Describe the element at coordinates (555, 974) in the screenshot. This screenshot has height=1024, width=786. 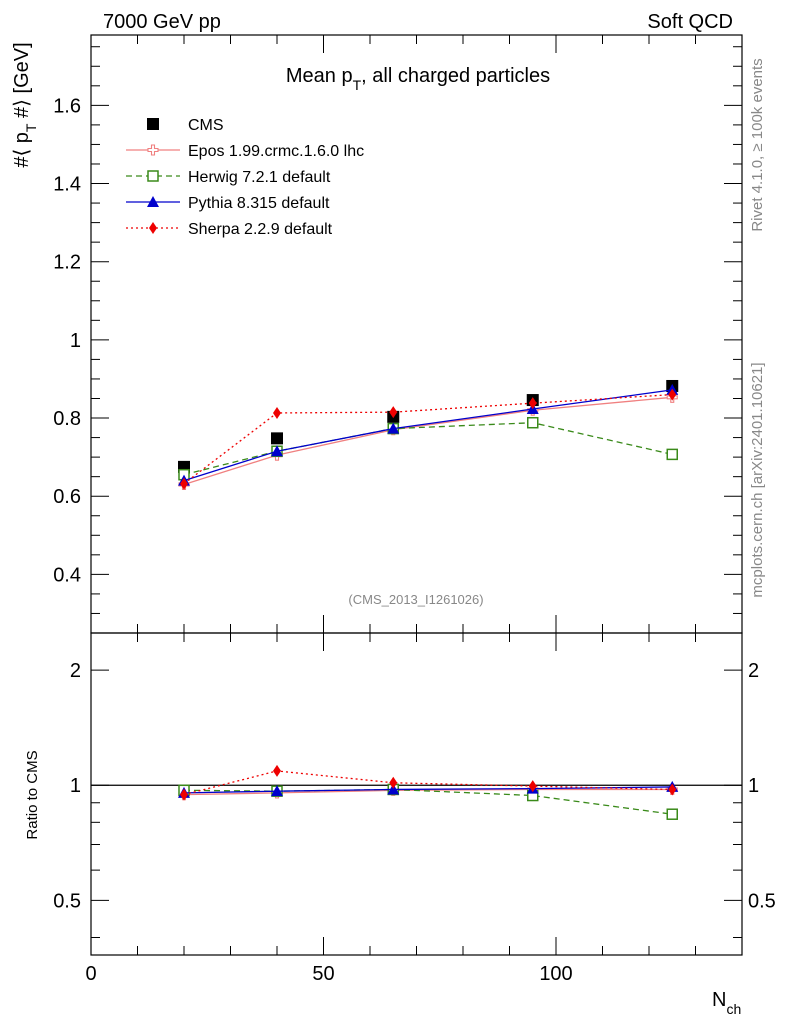
I see `x-tick-label: 100` at that location.